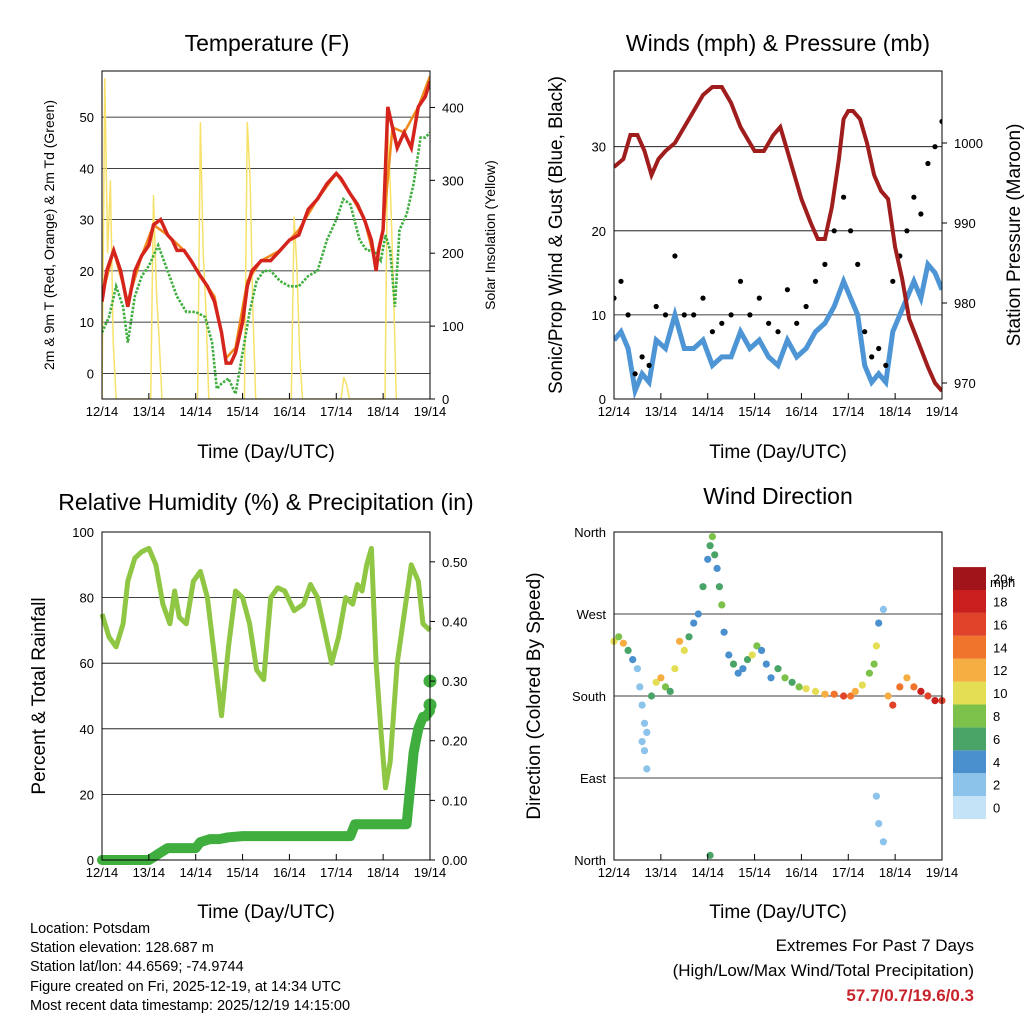 This screenshot has width=1024, height=1024. I want to click on direction-series, so click(778, 696).